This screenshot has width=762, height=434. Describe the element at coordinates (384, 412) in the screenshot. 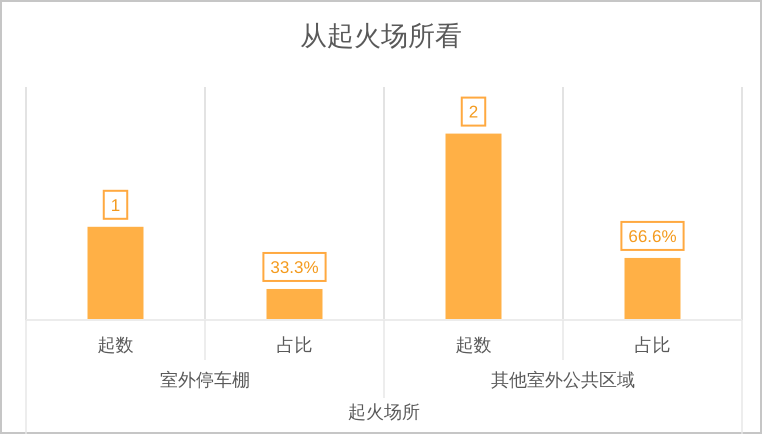

I see `xlabel: 起火场所` at that location.